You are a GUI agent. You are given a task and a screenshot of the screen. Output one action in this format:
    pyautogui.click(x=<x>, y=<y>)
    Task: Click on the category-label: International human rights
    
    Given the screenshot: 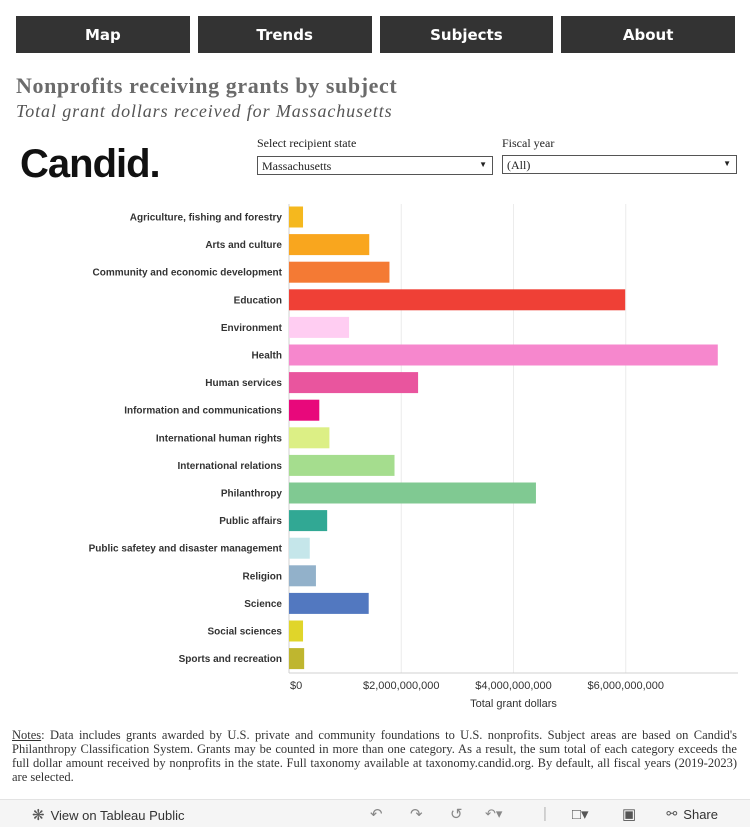 What is the action you would take?
    pyautogui.click(x=219, y=438)
    